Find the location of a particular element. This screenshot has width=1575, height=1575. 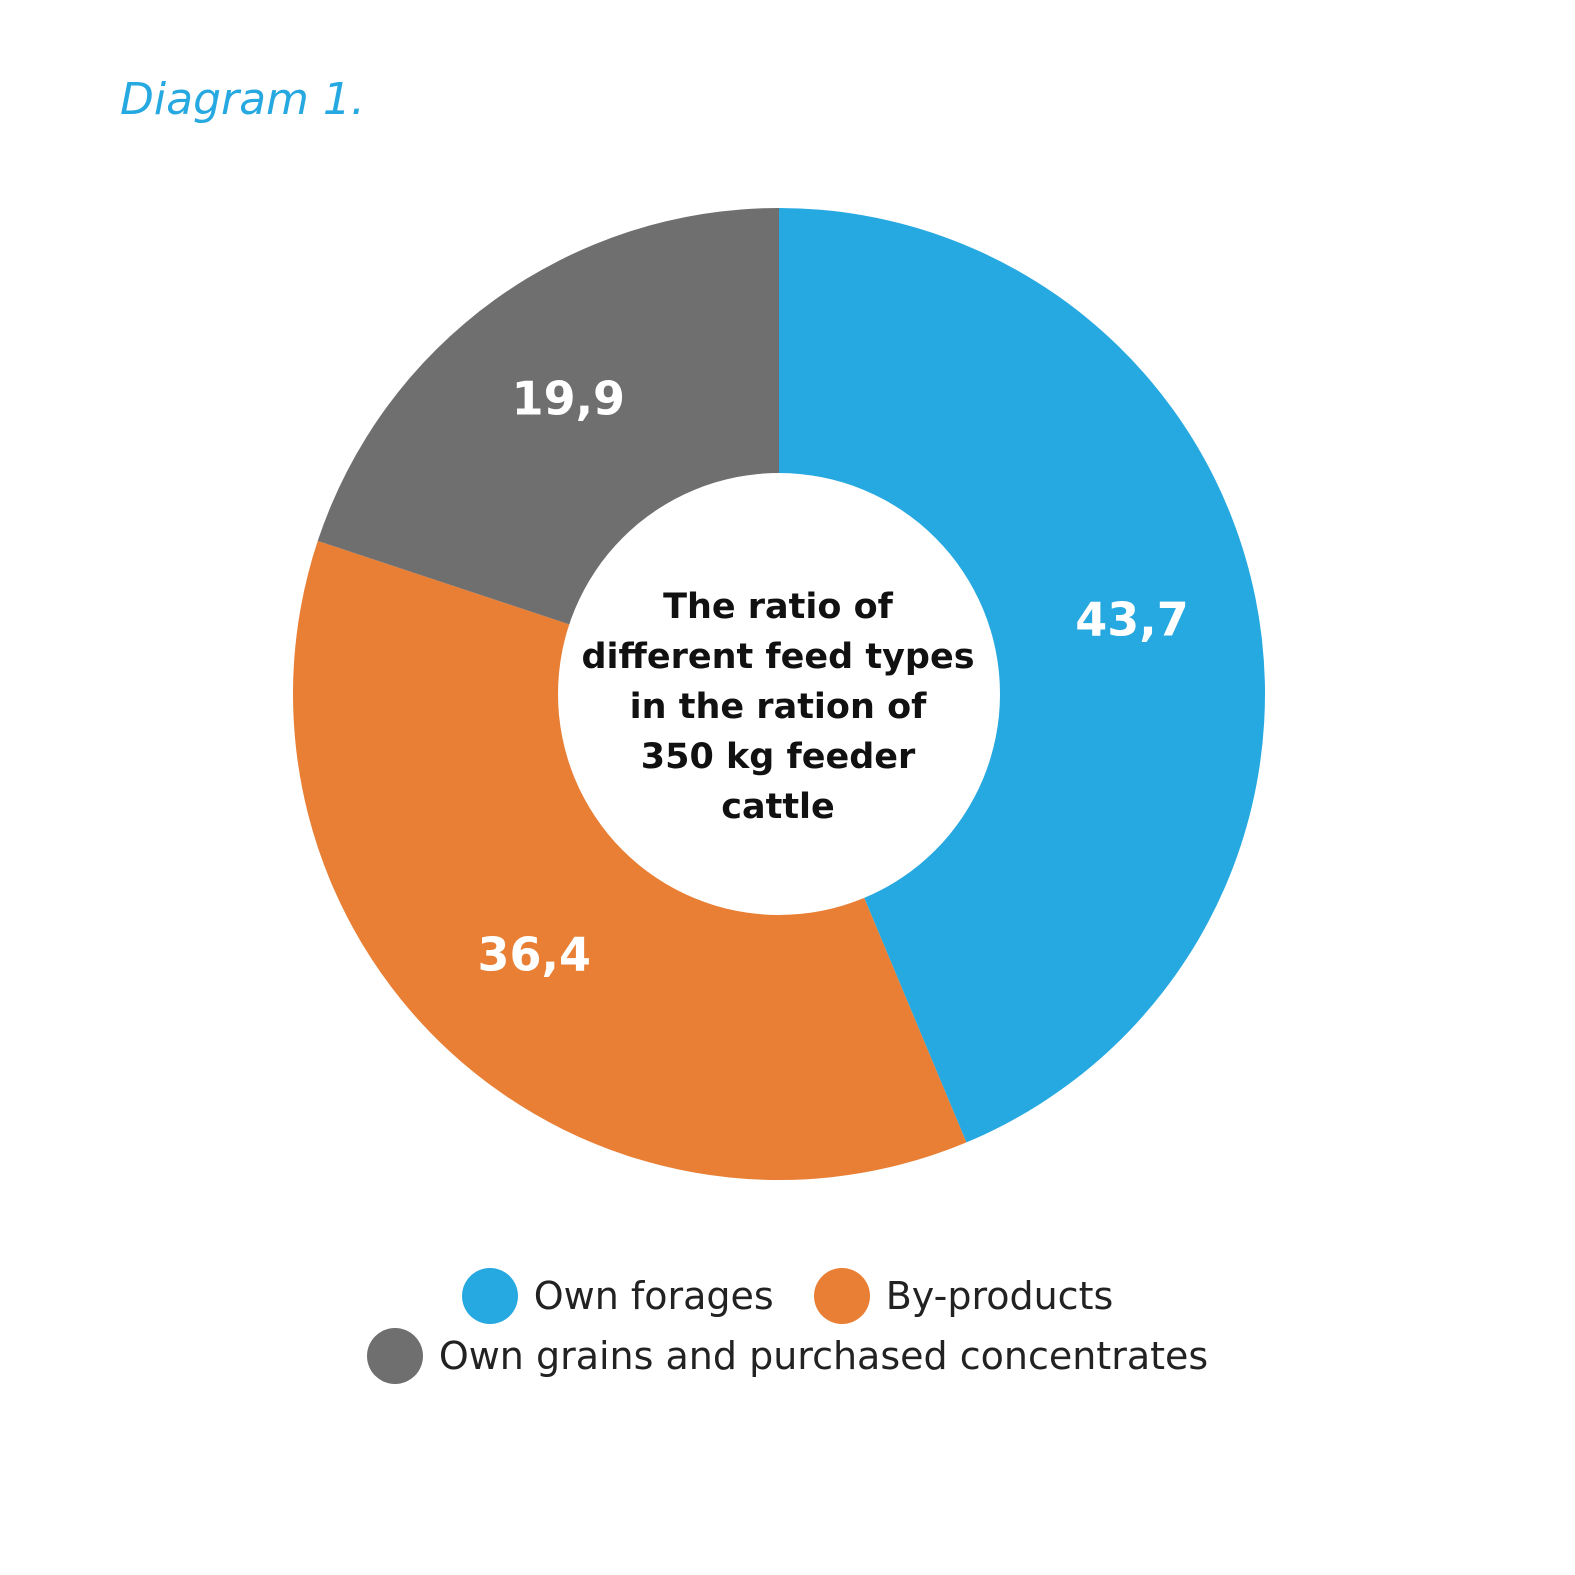

legend-item-by-products: By-products is located at coordinates (963, 1296).